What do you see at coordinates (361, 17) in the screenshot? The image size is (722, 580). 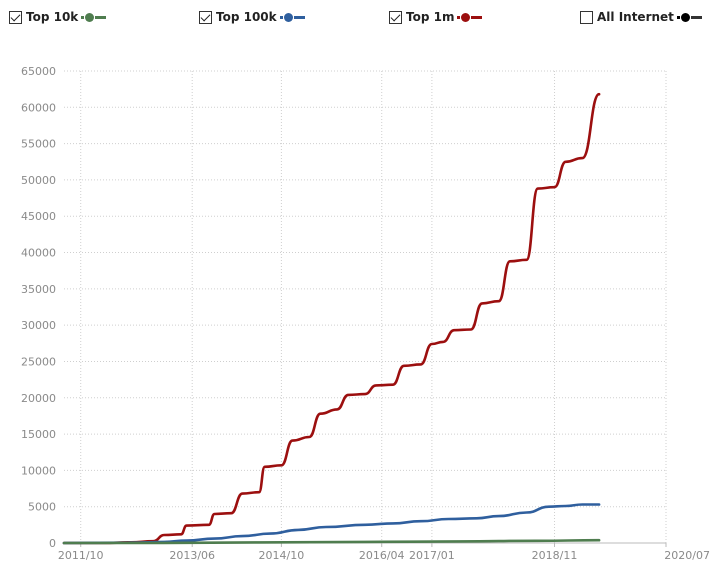 I see `chart-legend: Top 10k Top 100k Top 1m All Internet` at bounding box center [361, 17].